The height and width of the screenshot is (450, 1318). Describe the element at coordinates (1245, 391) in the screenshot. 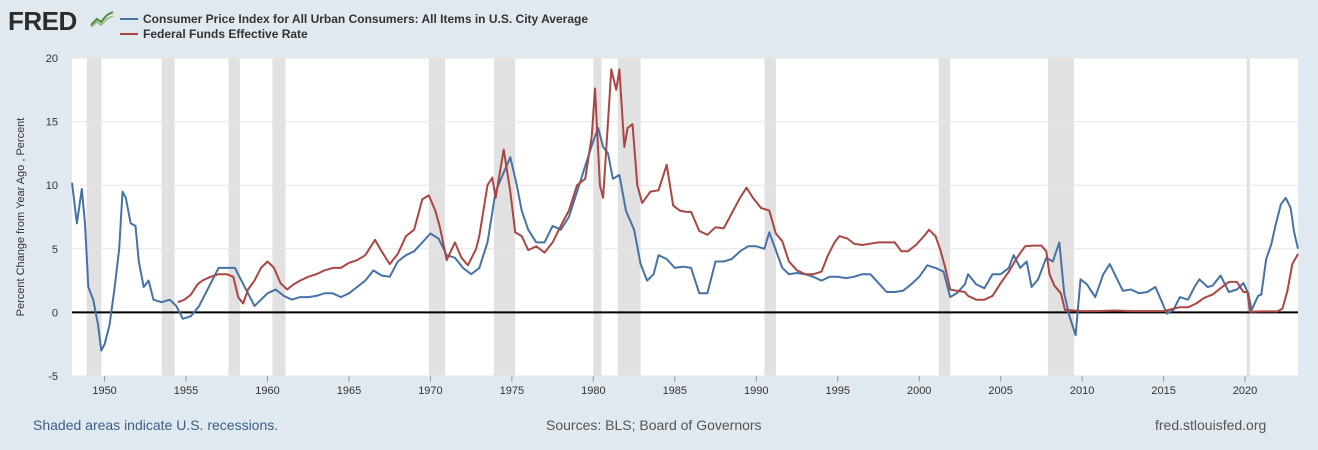

I see `x-tick-label-14: 2020` at that location.